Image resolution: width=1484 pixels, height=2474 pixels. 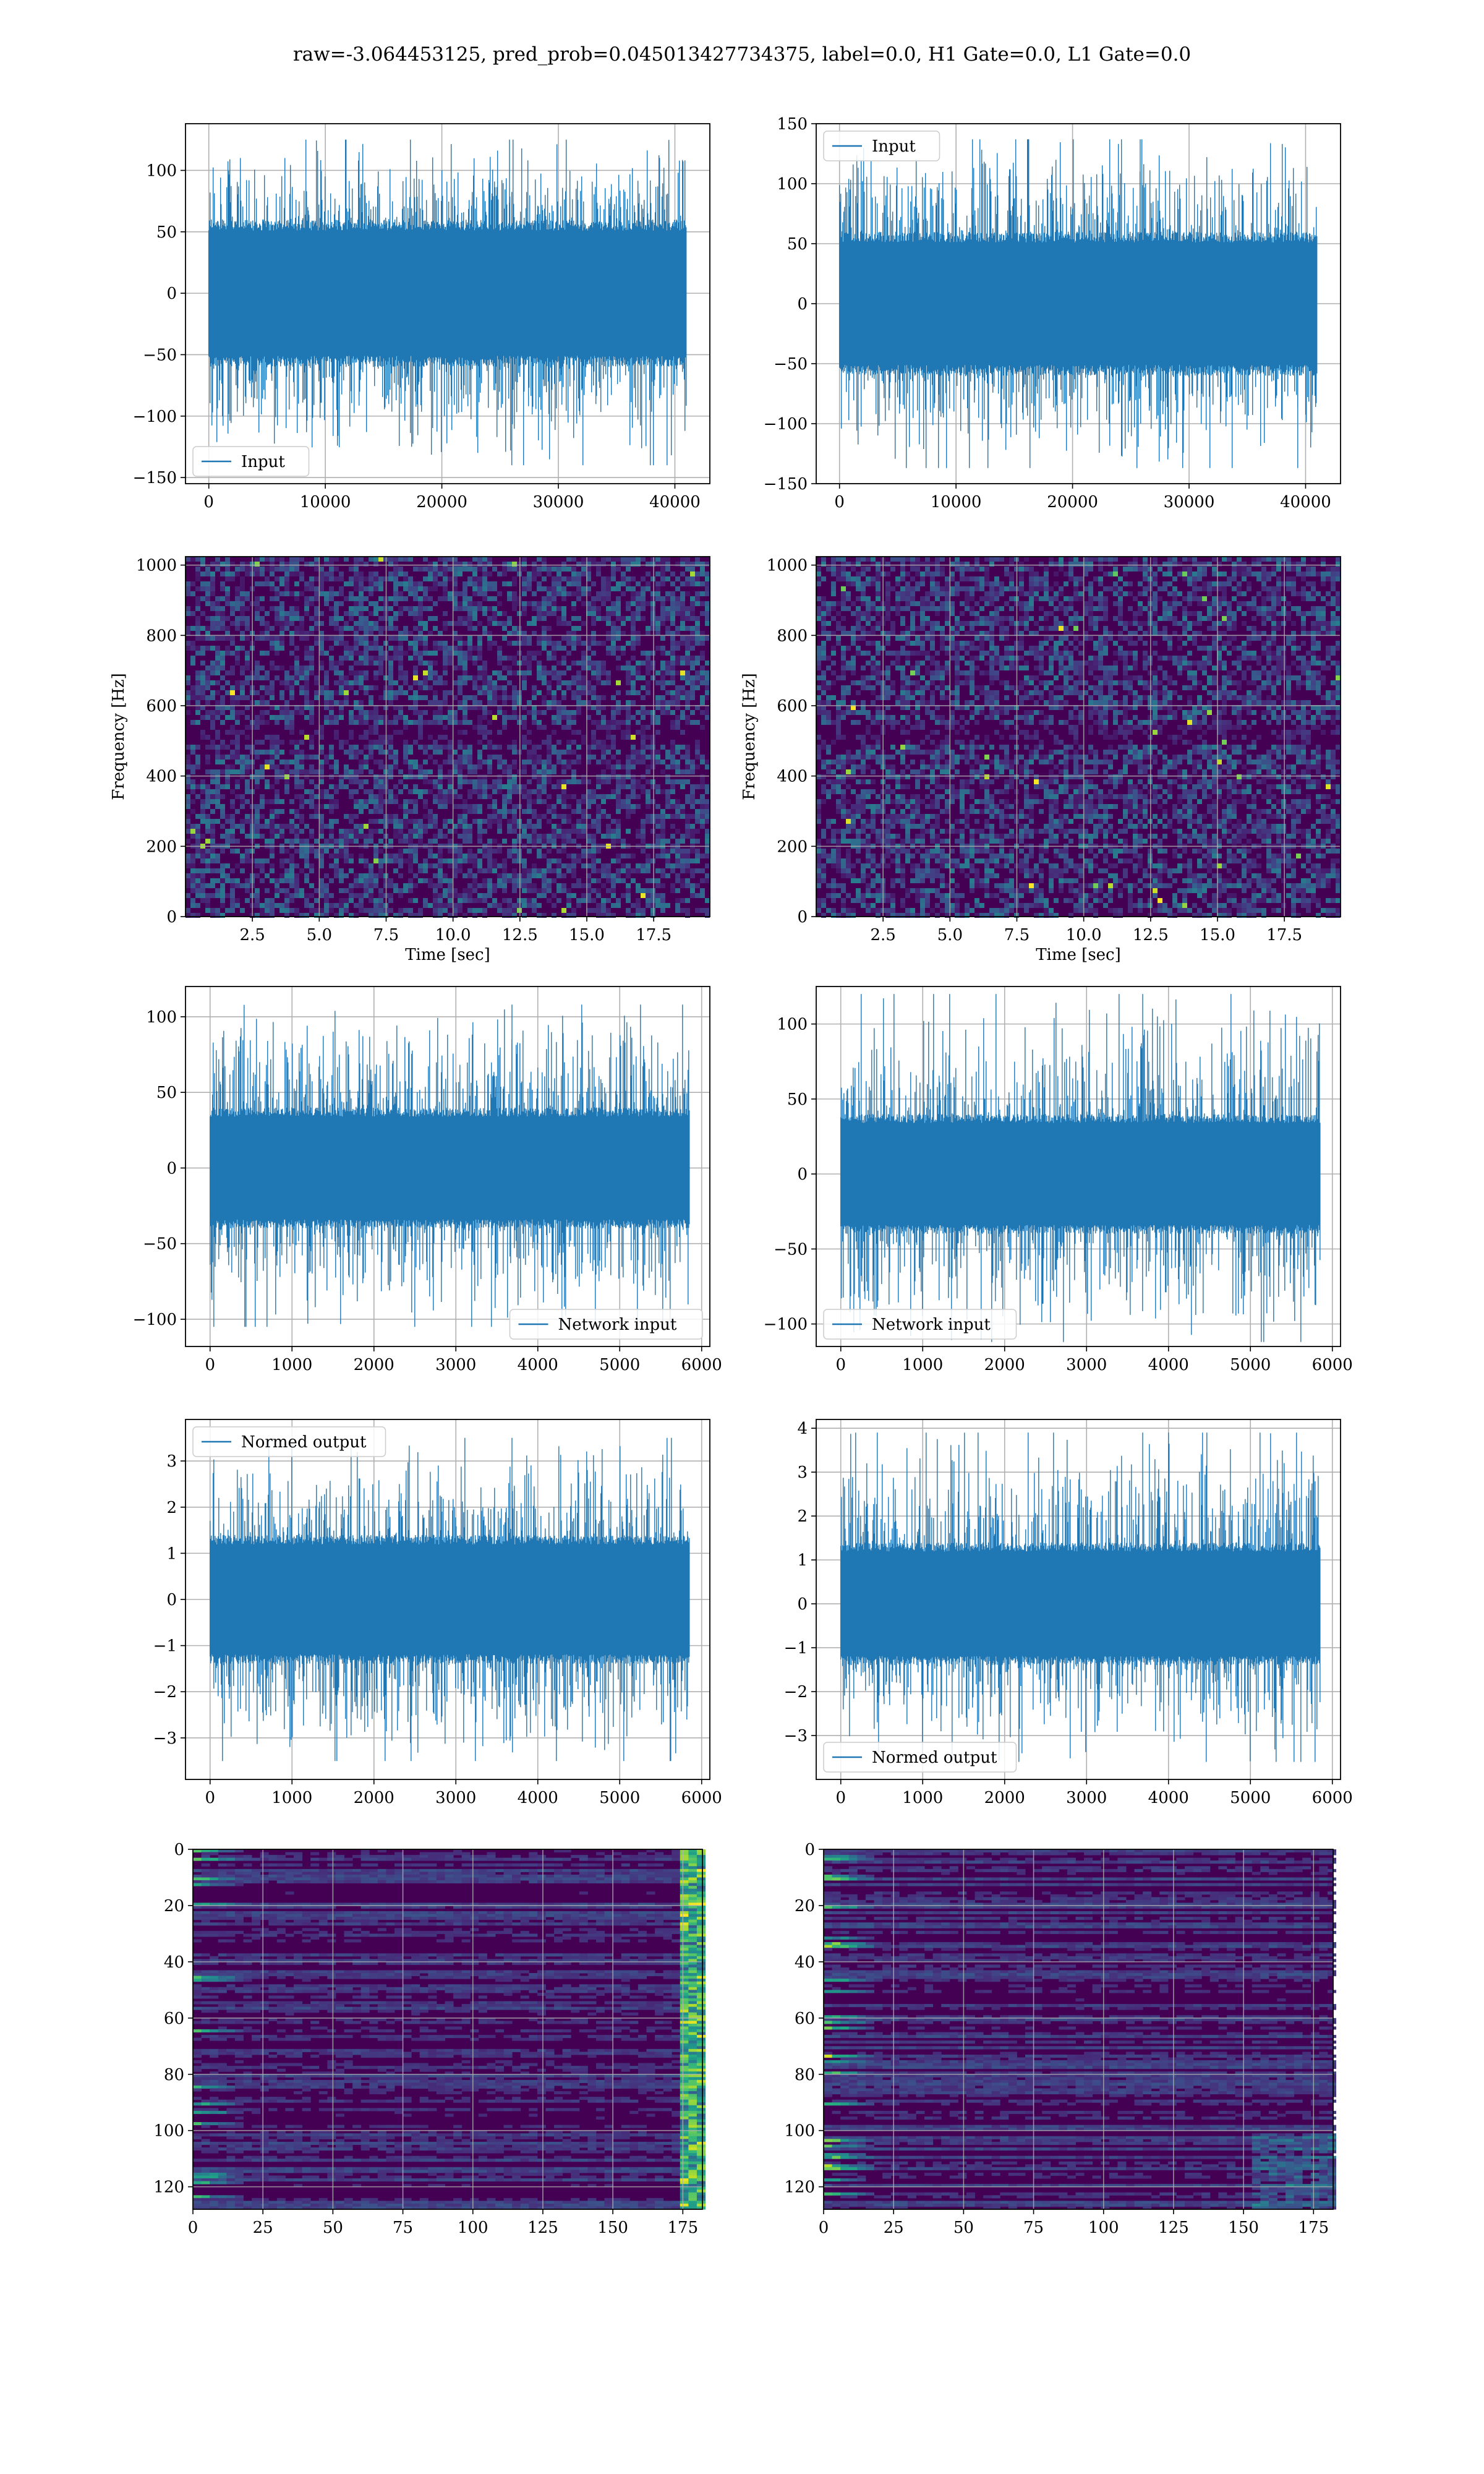 I want to click on y-tick-label: 150, so click(x=792, y=124).